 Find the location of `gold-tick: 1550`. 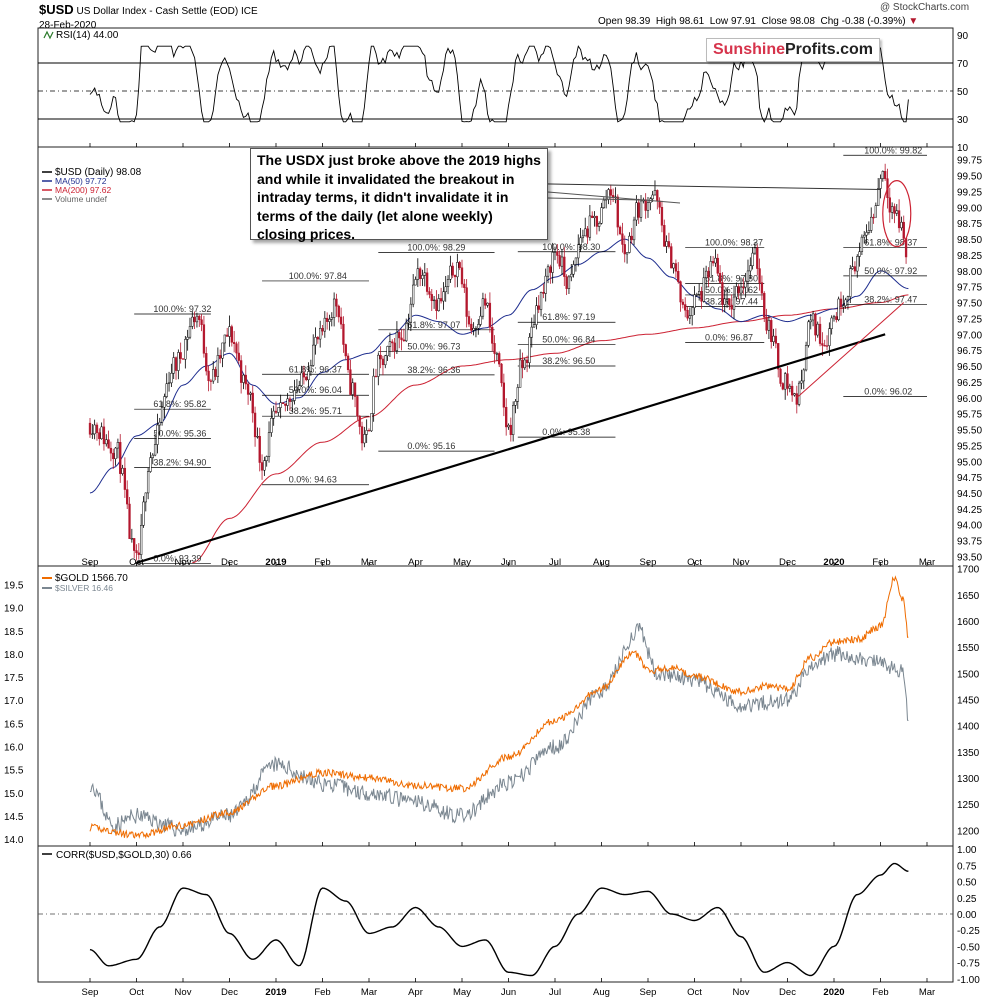

gold-tick: 1550 is located at coordinates (968, 648).